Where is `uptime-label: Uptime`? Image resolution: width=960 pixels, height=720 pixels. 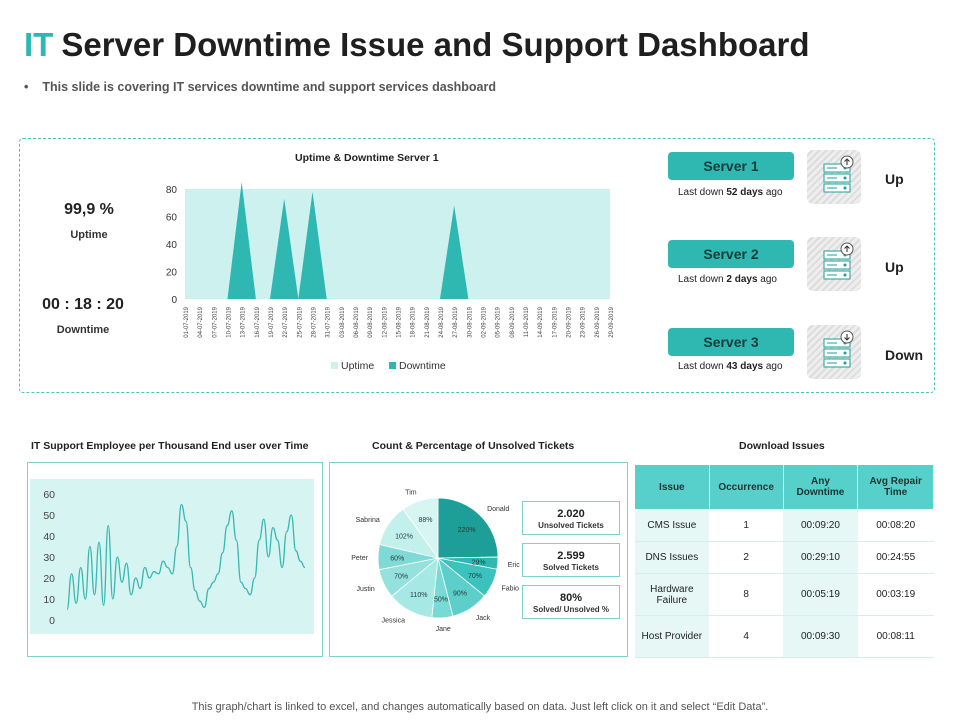
uptime-label: Uptime is located at coordinates (89, 235).